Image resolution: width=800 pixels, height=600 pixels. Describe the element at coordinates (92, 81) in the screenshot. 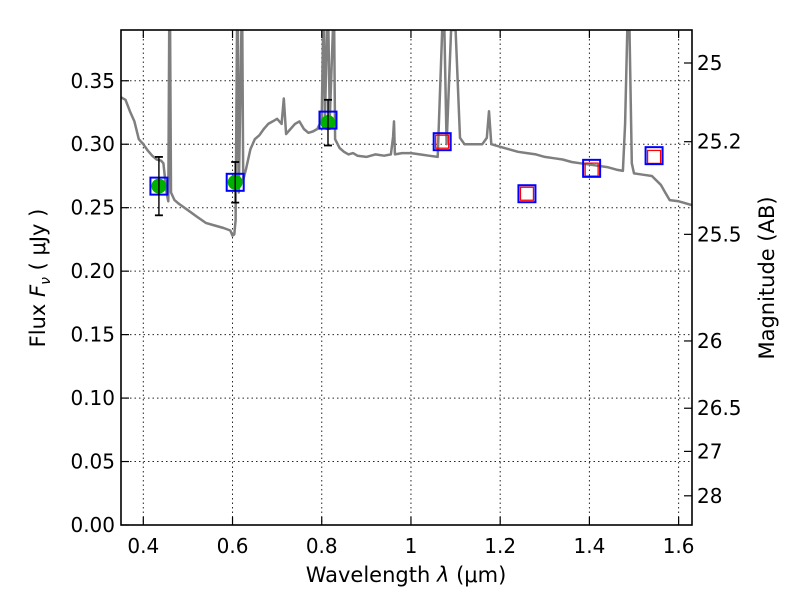

I see `y-tick-label: 0.35` at that location.